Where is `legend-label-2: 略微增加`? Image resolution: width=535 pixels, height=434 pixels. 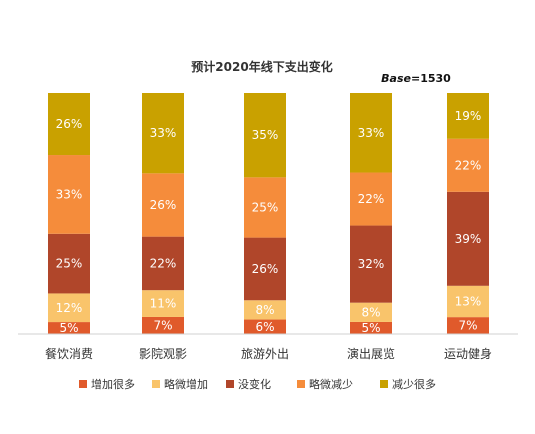
legend-label-2: 略微增加 is located at coordinates (186, 384).